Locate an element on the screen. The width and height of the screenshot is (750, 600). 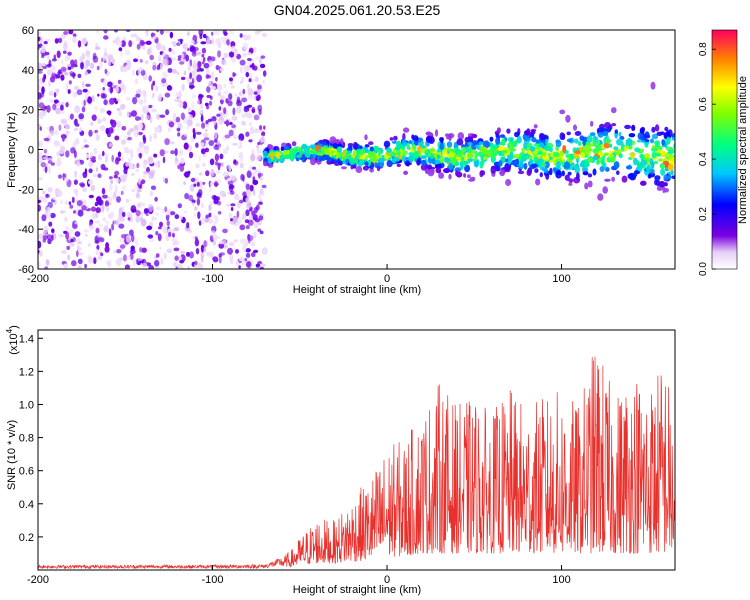
snr-x-ticks: -200 -100 0 100 is located at coordinates (299, 575).